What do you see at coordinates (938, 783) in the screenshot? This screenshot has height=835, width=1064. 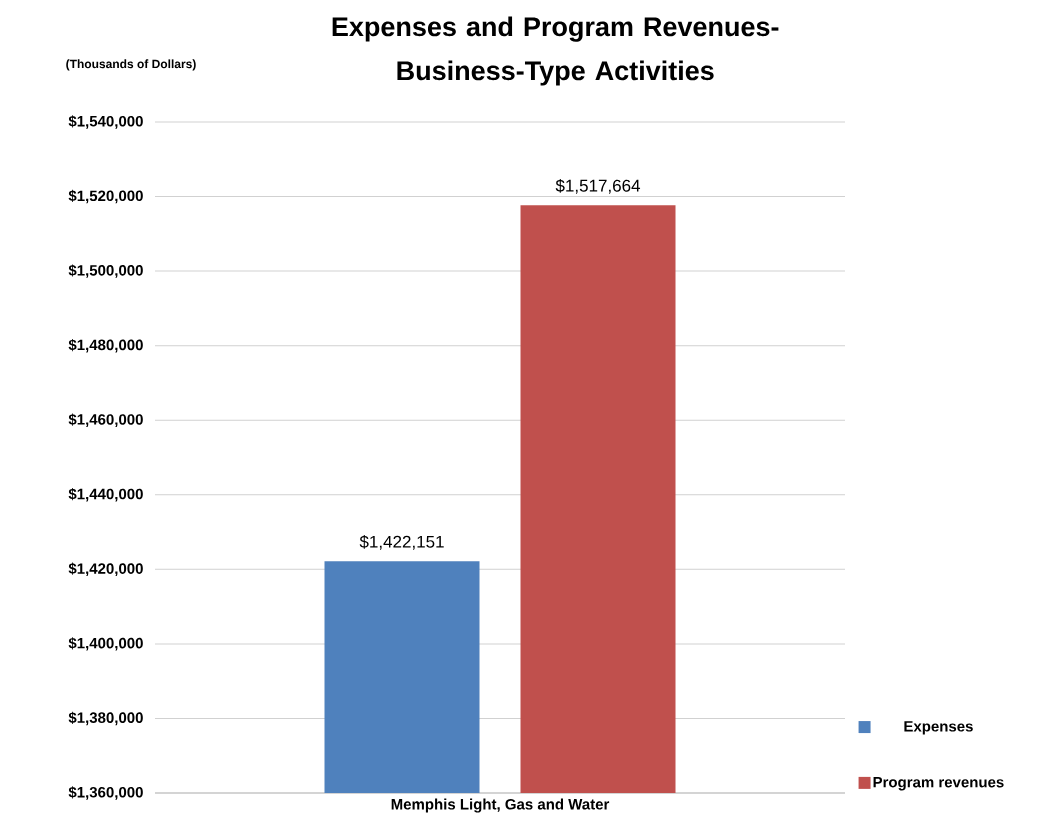 I see `legend-label: Program revenues` at bounding box center [938, 783].